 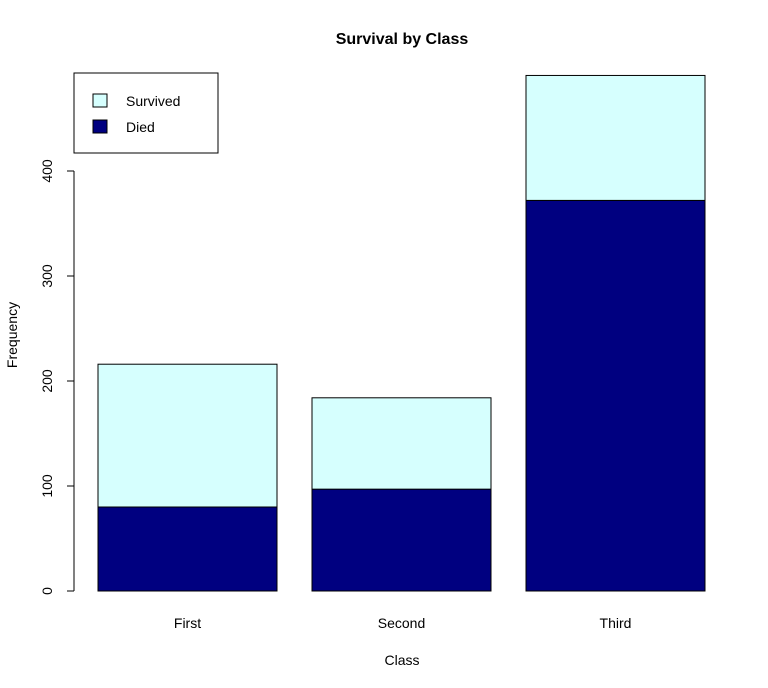 I want to click on x-tick-label-second: Second, so click(x=401, y=623).